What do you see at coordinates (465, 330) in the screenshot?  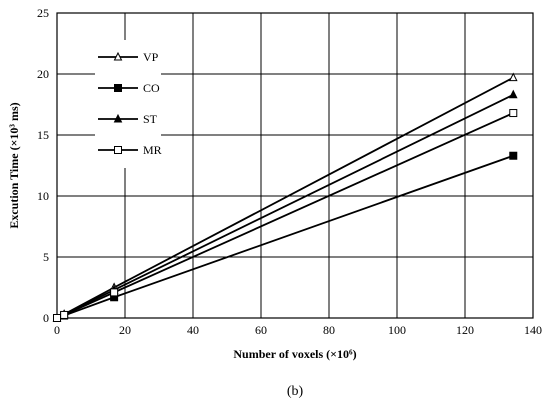 I see `x-tick-label: 120` at bounding box center [465, 330].